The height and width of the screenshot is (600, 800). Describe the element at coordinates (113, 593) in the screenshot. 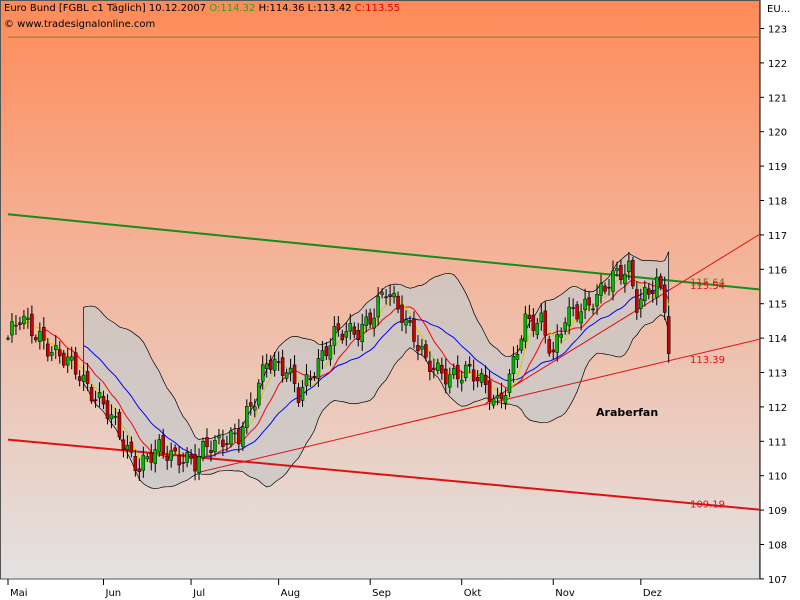

I see `x-tick-label: Jun` at that location.